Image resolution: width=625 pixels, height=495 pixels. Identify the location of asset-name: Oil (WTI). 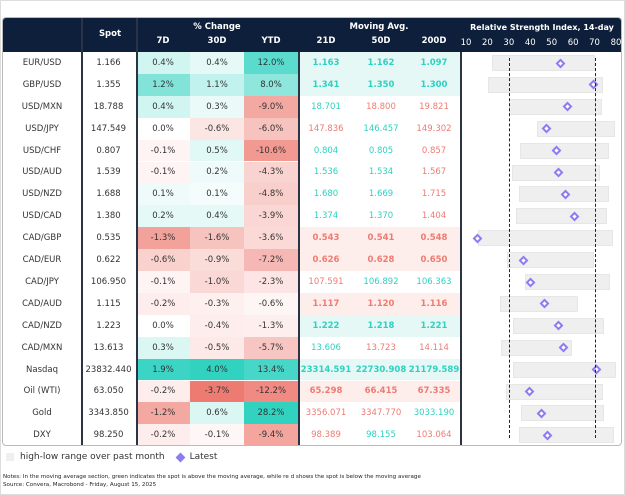
(42, 391).